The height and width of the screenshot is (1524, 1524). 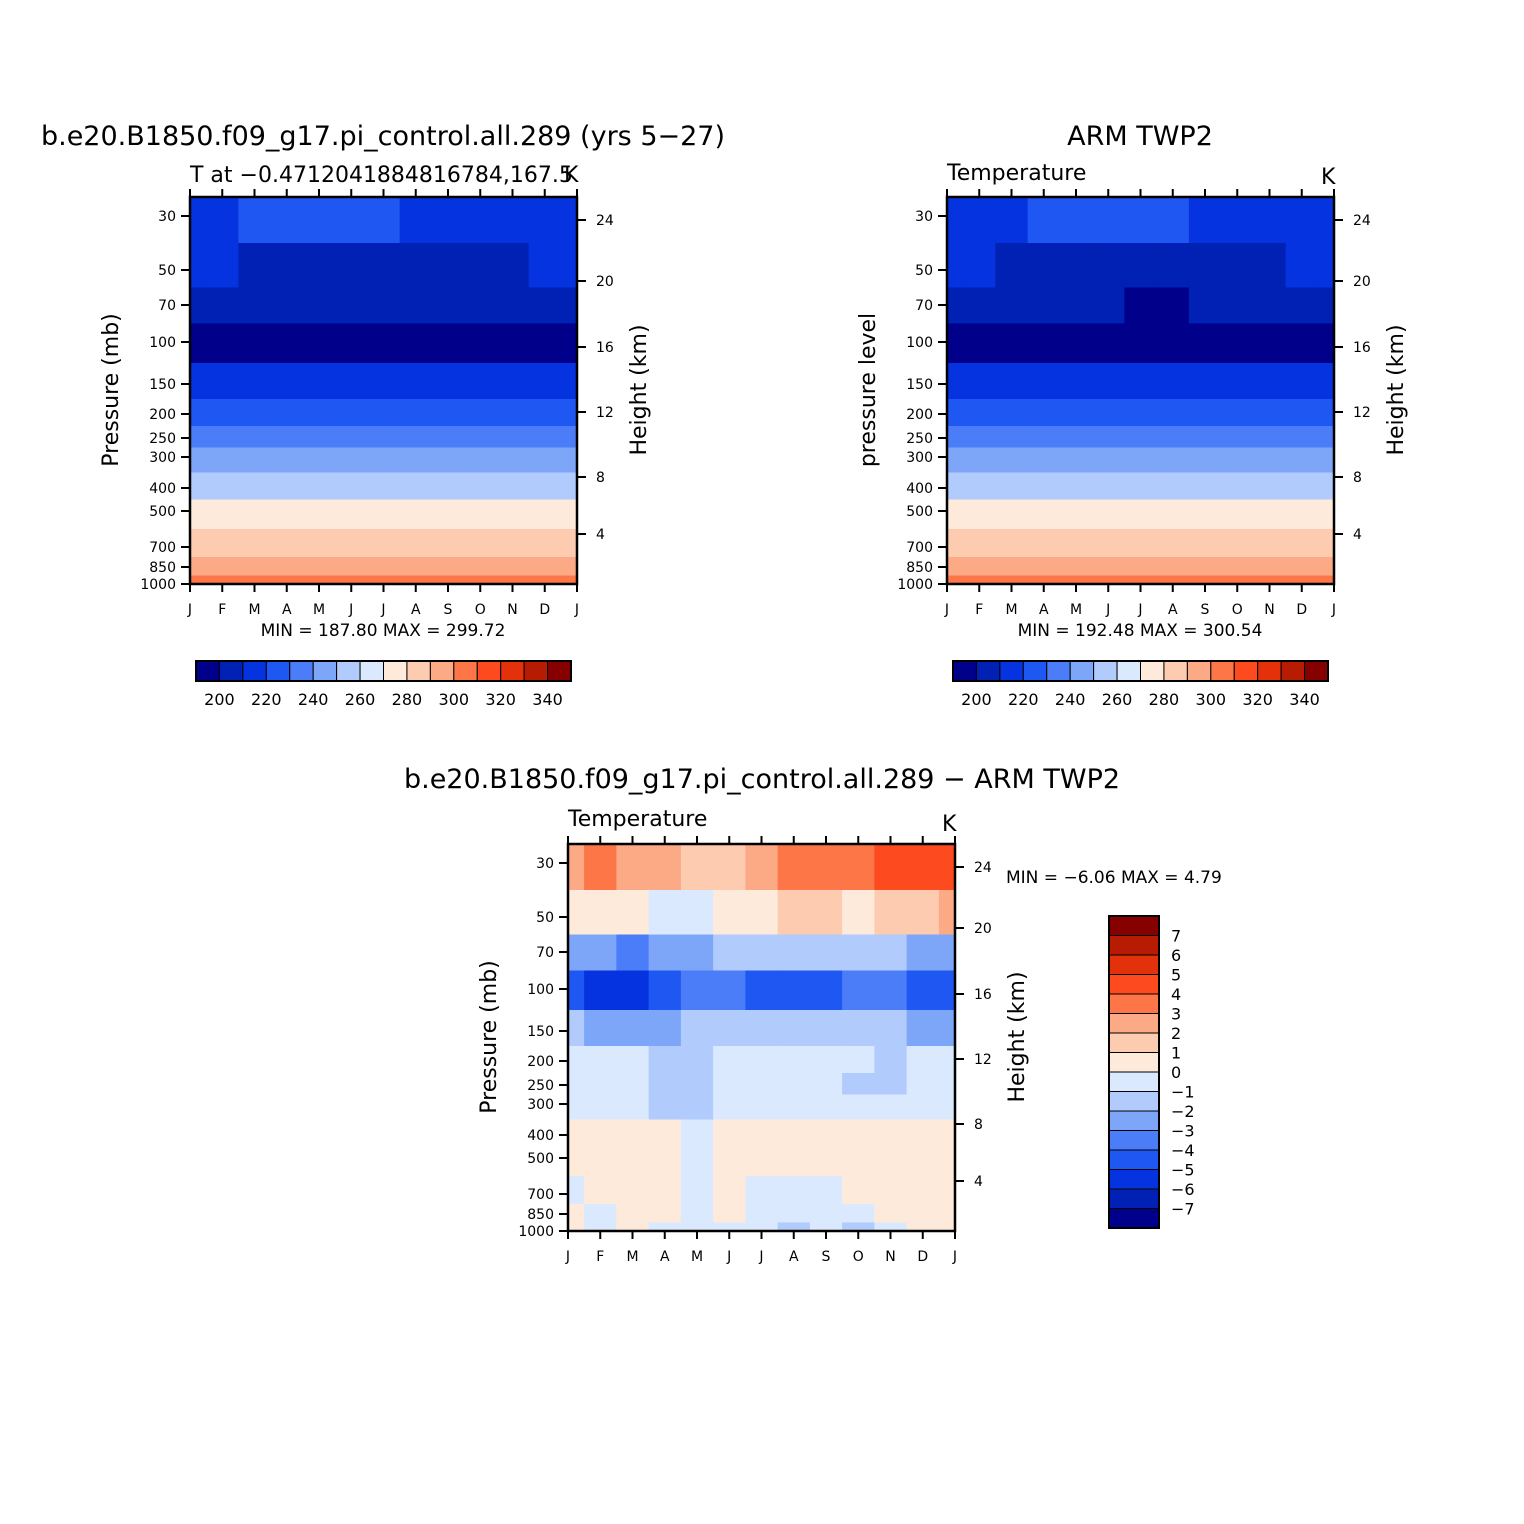 What do you see at coordinates (222, 610) in the screenshot?
I see `x-tick-label: F` at bounding box center [222, 610].